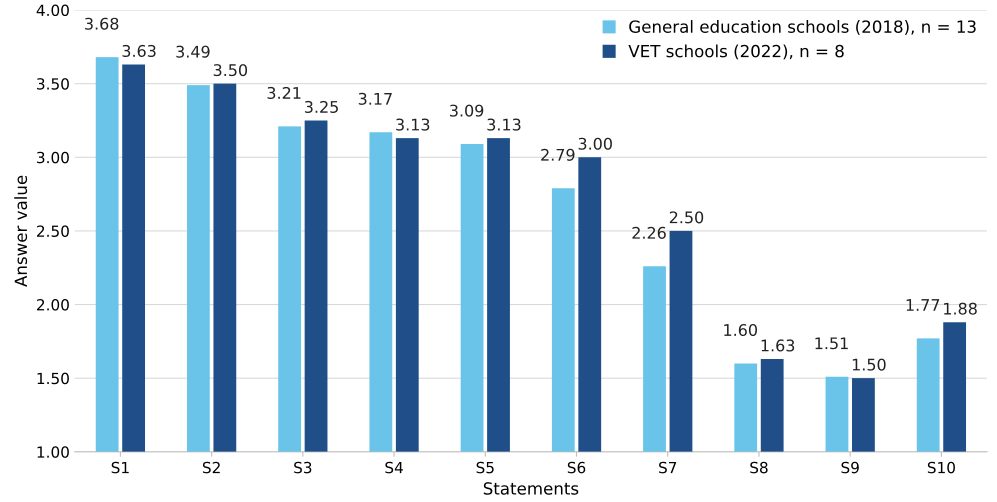 This screenshot has width=997, height=502. What do you see at coordinates (759, 468) in the screenshot?
I see `x-tick-label: S8` at bounding box center [759, 468].